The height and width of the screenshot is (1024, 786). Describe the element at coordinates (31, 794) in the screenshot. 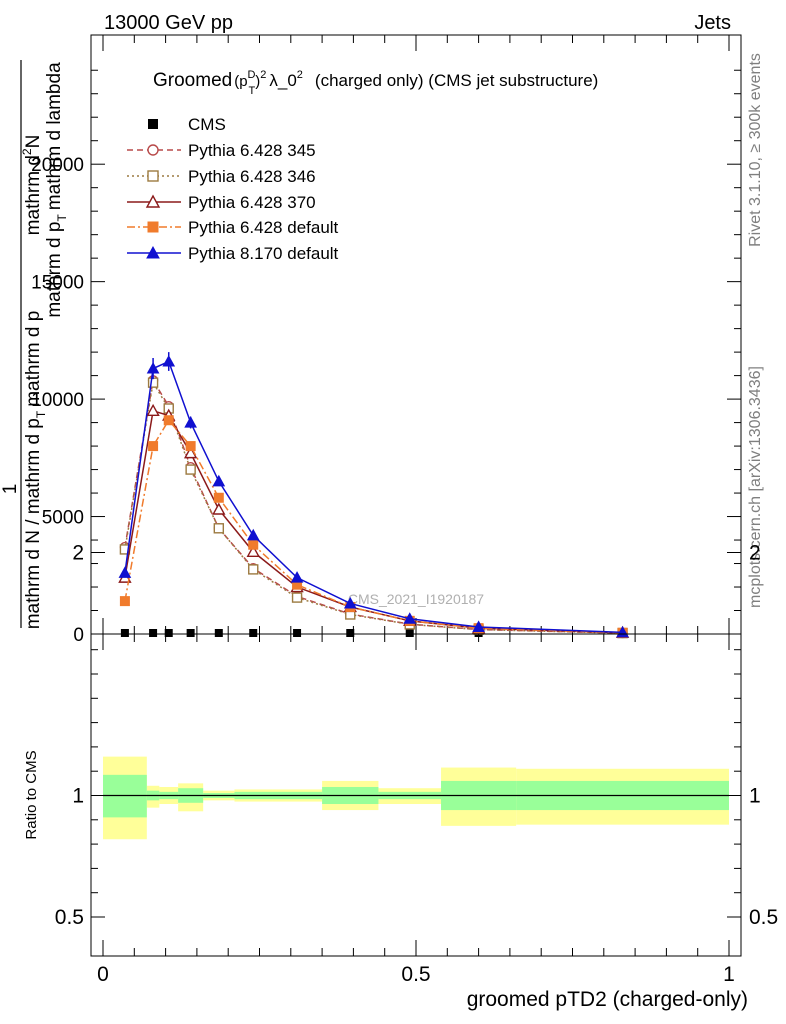

I see `ratio-y-axis-label: Ratio to CMS` at that location.